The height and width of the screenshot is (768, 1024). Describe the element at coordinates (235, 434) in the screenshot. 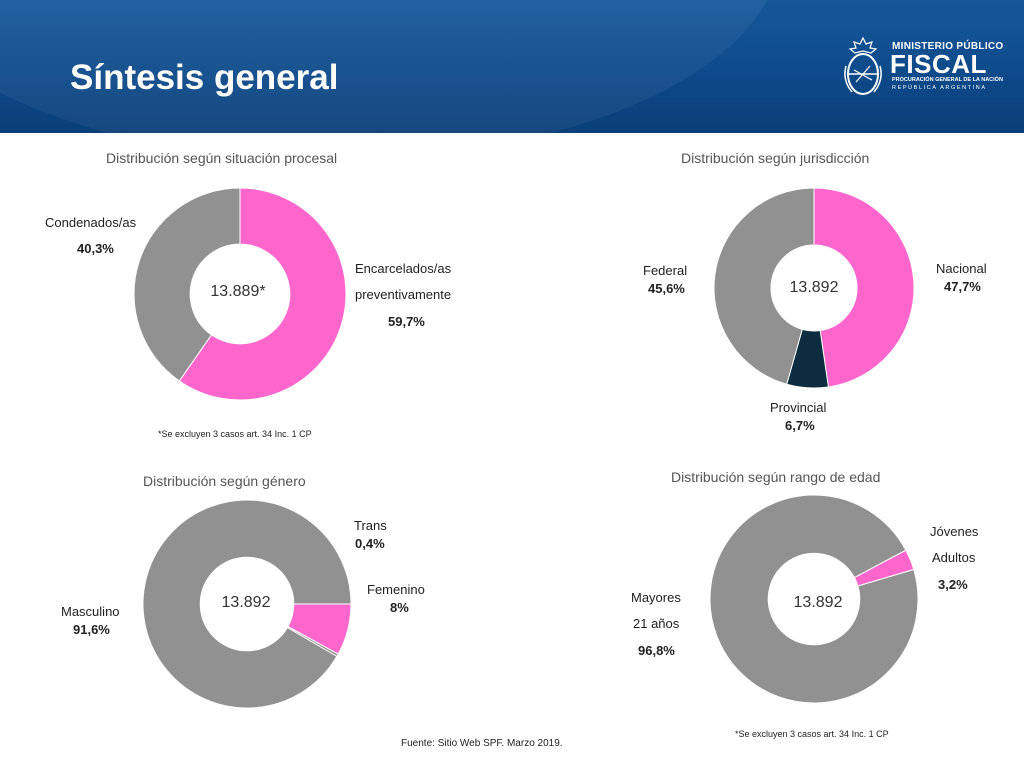

I see `chart-1-note: *Se excluyen 3 casos art. 34 Inc. 1 CP` at that location.